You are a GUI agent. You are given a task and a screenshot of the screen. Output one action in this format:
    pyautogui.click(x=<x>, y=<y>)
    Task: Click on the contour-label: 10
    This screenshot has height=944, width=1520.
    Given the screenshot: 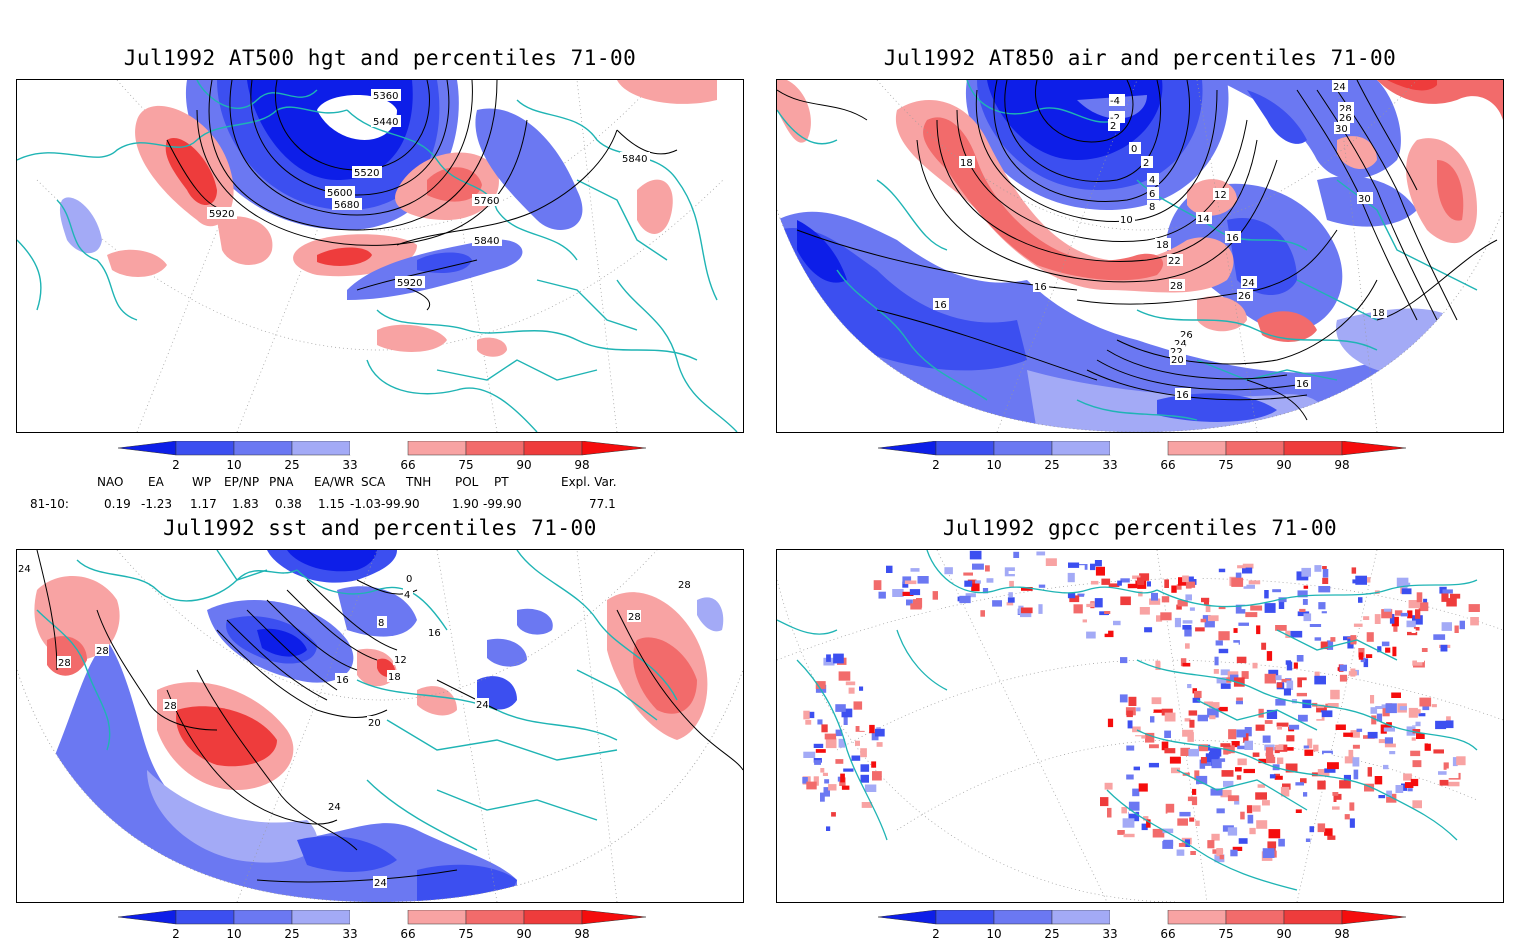 What is the action you would take?
    pyautogui.click(x=1126, y=220)
    